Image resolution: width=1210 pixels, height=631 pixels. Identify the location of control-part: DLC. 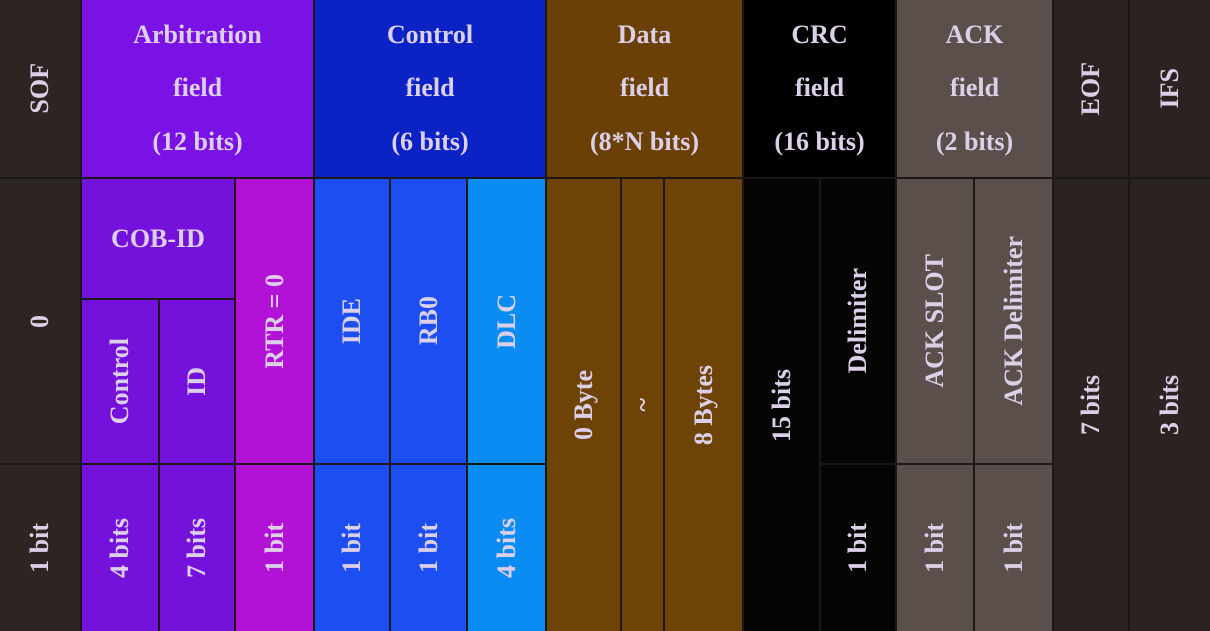
(506, 321).